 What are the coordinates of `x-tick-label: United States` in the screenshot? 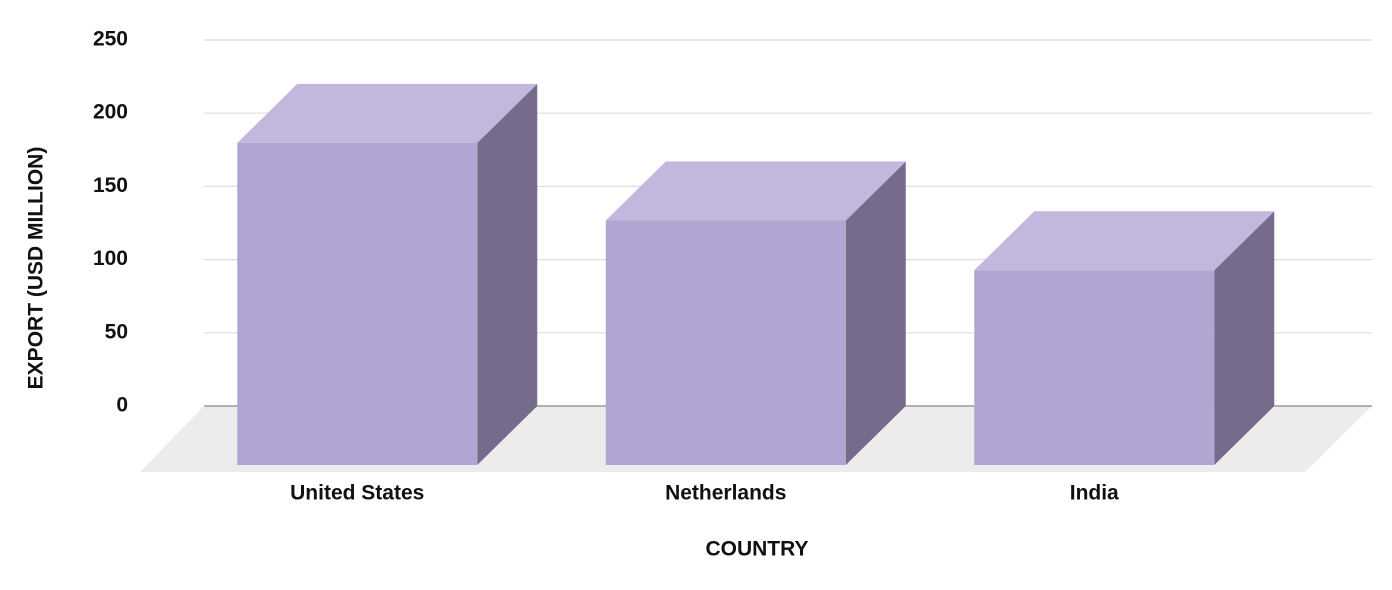 It's located at (357, 493).